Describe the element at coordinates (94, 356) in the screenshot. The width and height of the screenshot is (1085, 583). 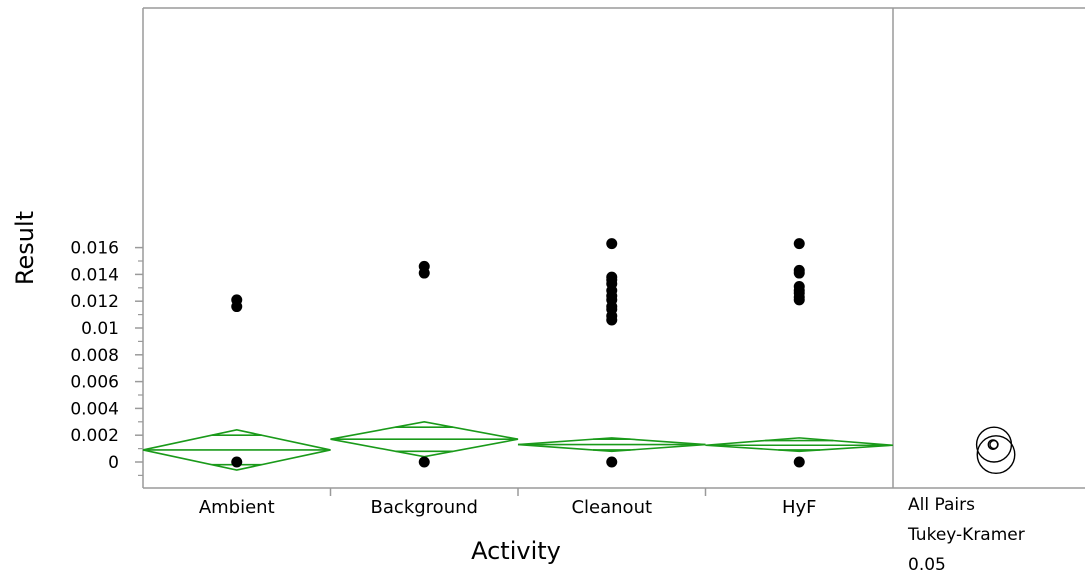
I see `y-tick-label: 0.008` at that location.